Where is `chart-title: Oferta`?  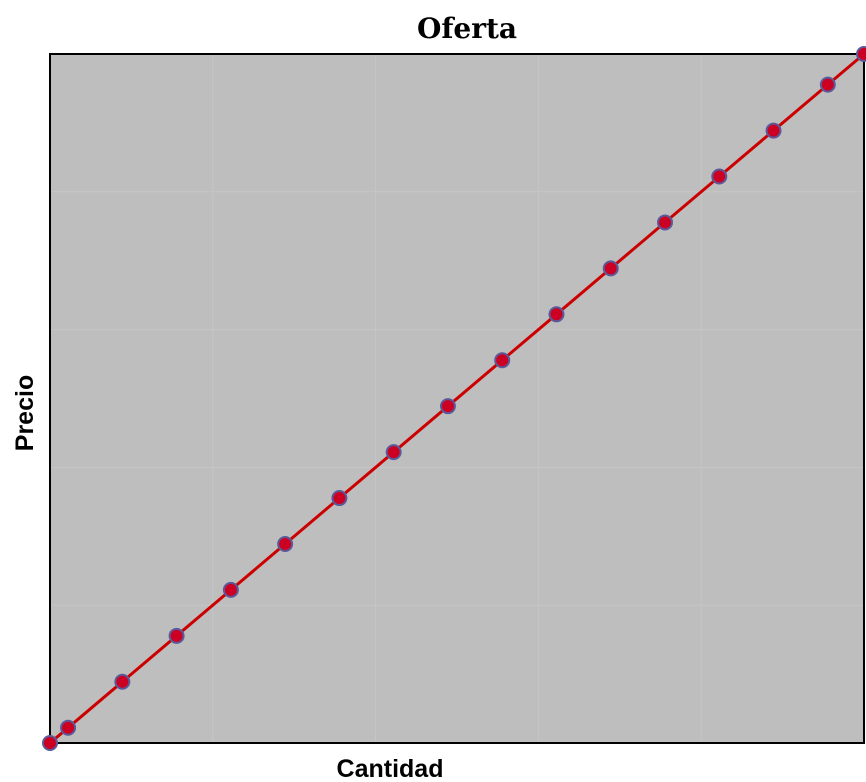 chart-title: Oferta is located at coordinates (467, 28).